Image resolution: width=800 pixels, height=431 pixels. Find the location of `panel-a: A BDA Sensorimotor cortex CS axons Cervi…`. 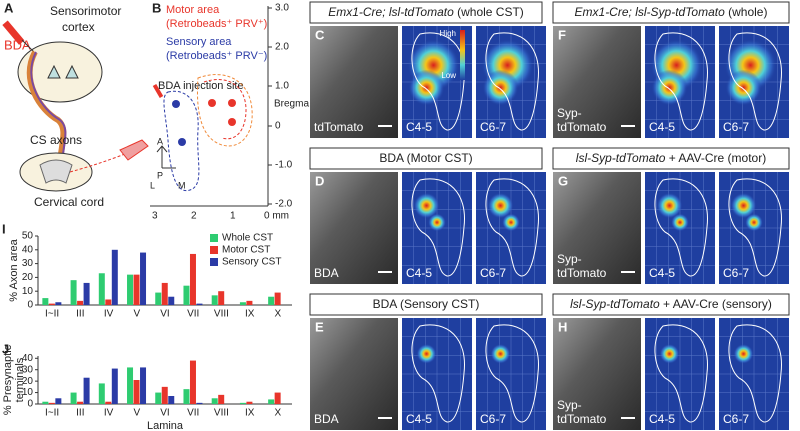

panel-a: A BDA Sensorimotor cortex CS axons Cervi… is located at coordinates (75, 104).